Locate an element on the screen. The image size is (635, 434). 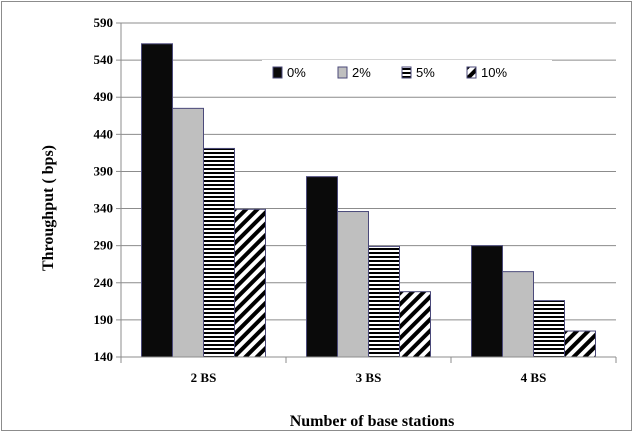
legend-label-10pct: 10% is located at coordinates (494, 72).